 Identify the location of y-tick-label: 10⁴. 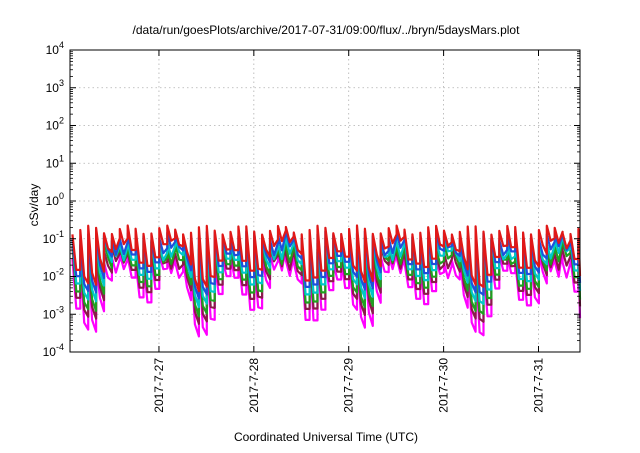
(55, 48).